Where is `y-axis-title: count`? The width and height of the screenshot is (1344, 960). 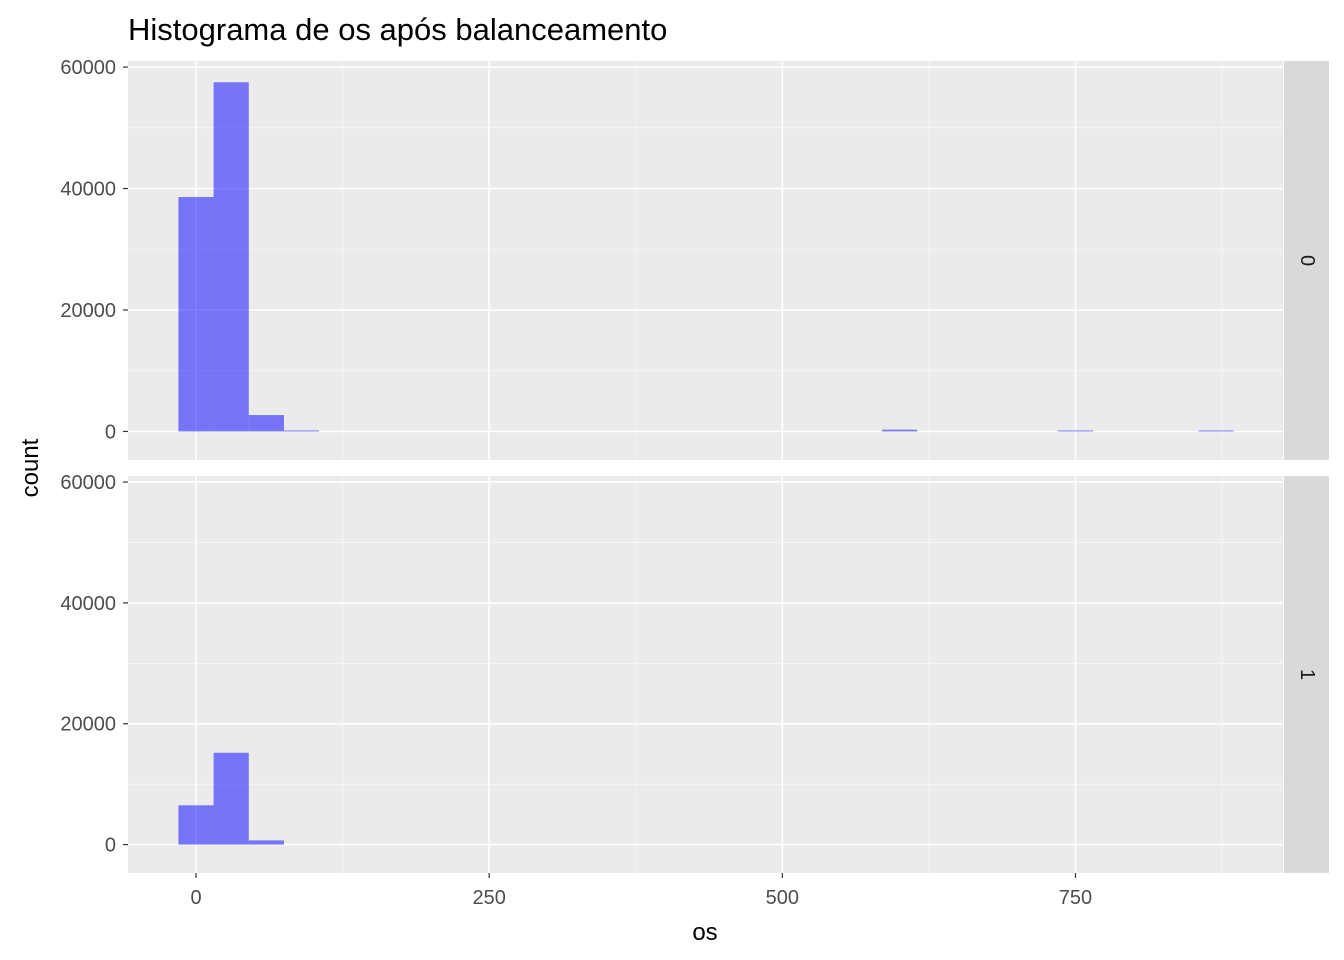 y-axis-title: count is located at coordinates (30, 467).